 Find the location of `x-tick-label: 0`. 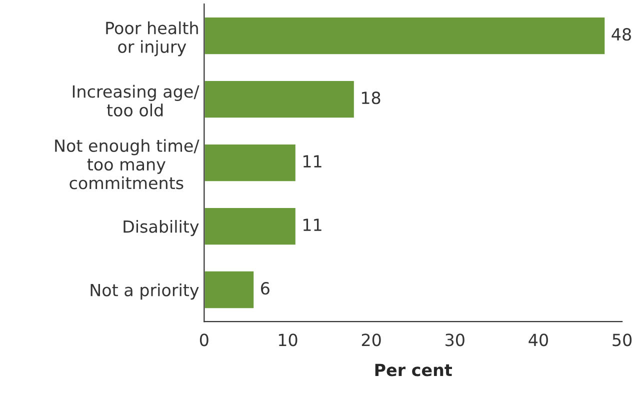

x-tick-label: 0 is located at coordinates (204, 340).